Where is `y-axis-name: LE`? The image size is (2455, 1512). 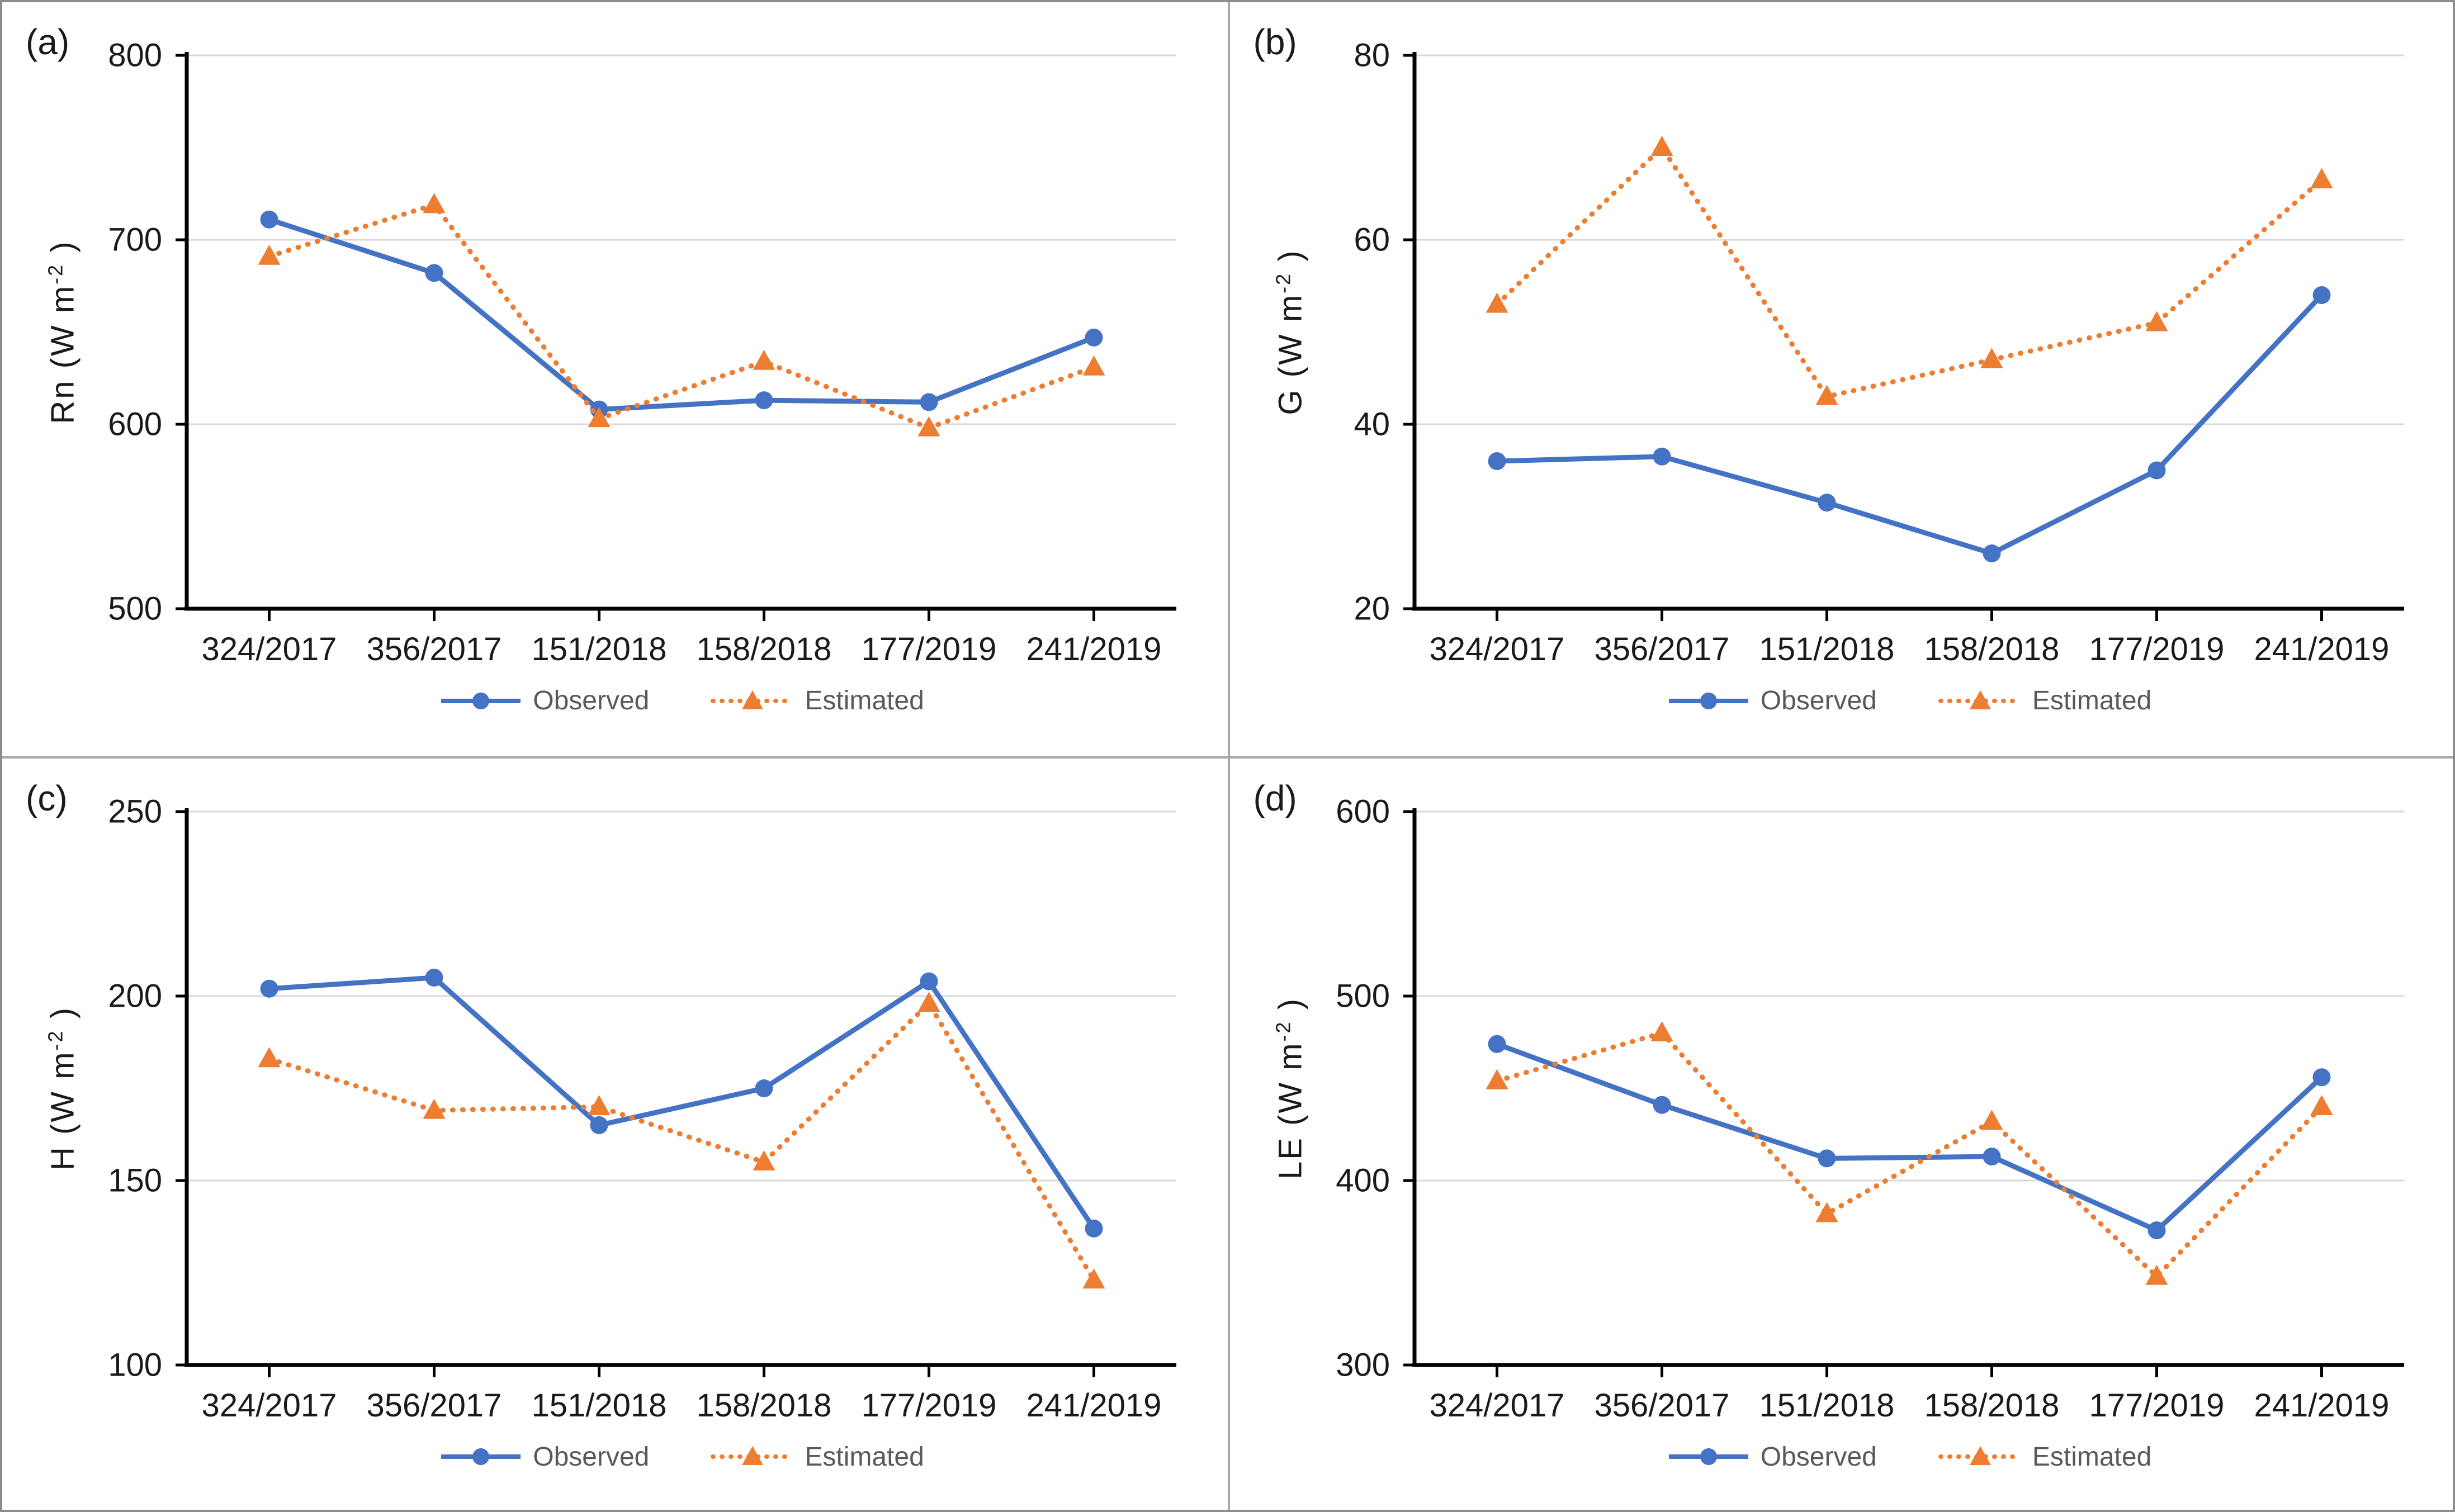 y-axis-name: LE is located at coordinates (1290, 1157).